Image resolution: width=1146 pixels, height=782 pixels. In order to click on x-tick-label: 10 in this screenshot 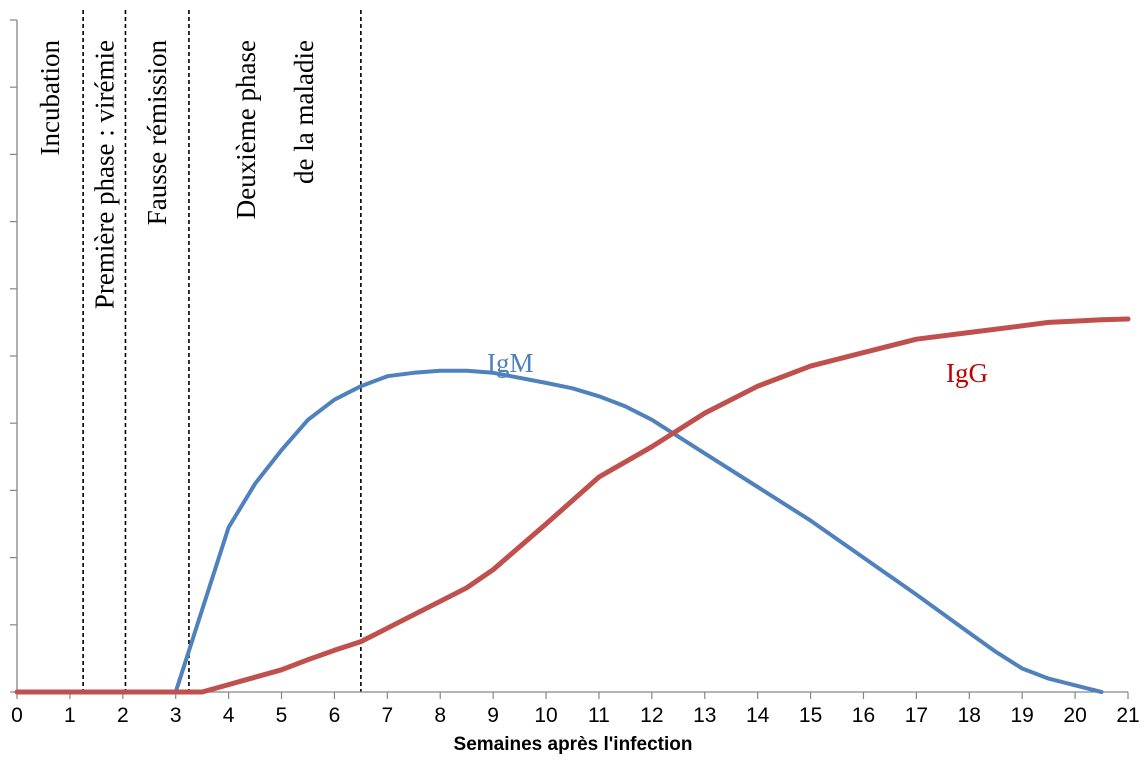, I will do `click(545, 715)`.